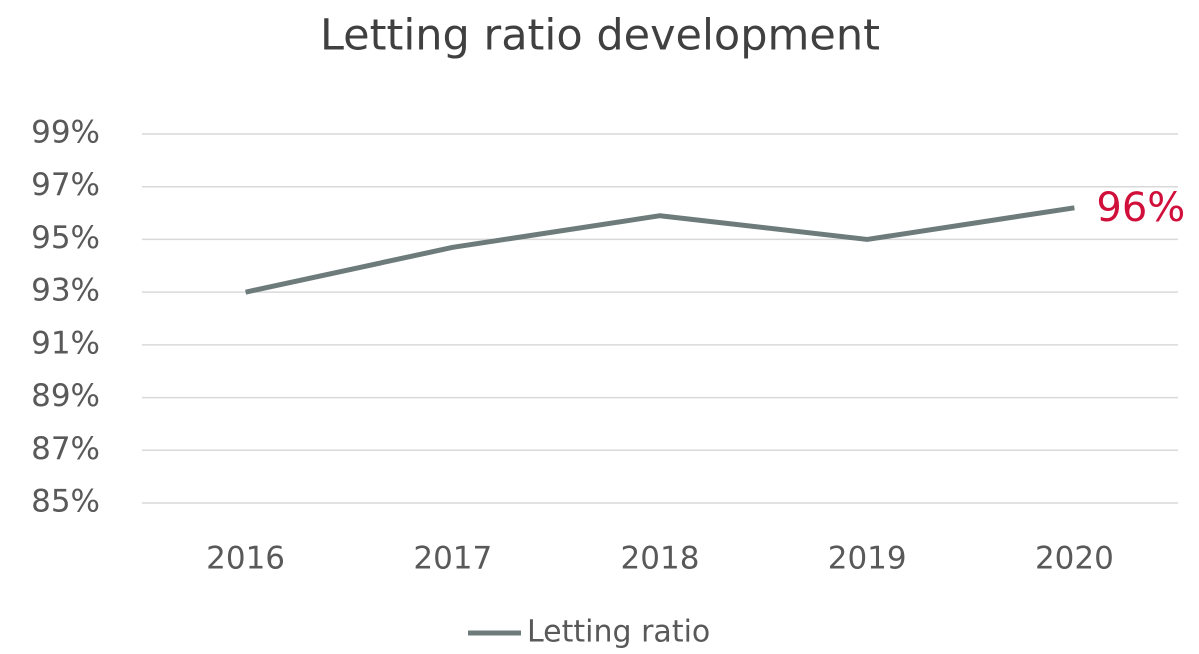 Image resolution: width=1199 pixels, height=654 pixels. What do you see at coordinates (65, 343) in the screenshot?
I see `y-tick-label: 91%` at bounding box center [65, 343].